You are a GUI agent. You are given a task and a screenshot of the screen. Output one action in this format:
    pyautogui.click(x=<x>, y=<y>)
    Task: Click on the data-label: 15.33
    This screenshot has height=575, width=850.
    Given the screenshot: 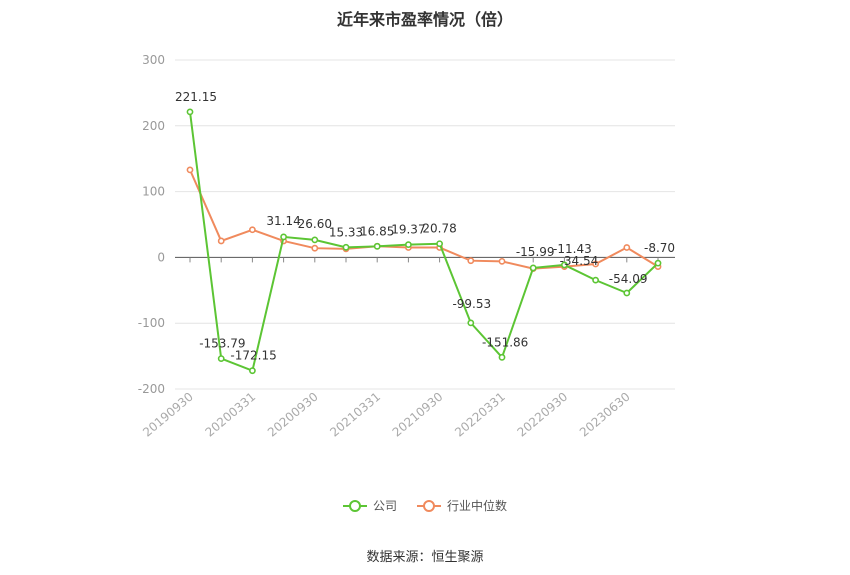 What is the action you would take?
    pyautogui.click(x=346, y=232)
    